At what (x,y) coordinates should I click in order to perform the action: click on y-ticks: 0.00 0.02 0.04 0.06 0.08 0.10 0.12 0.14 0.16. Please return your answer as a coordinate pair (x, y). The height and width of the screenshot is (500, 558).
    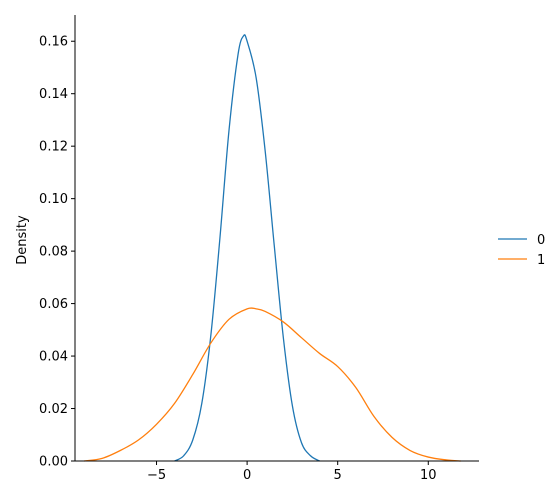
    Looking at the image, I should click on (57, 252).